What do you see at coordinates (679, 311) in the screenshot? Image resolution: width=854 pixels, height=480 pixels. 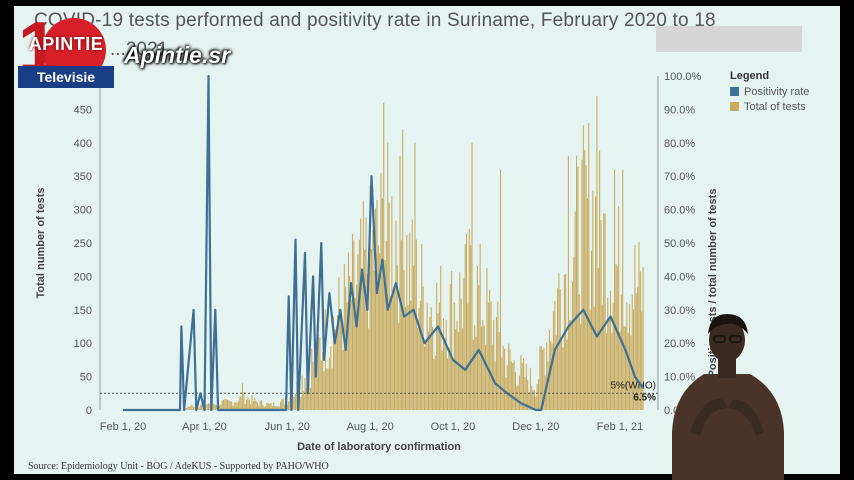 I see `y2-tick-label: 30.0%` at bounding box center [679, 311].